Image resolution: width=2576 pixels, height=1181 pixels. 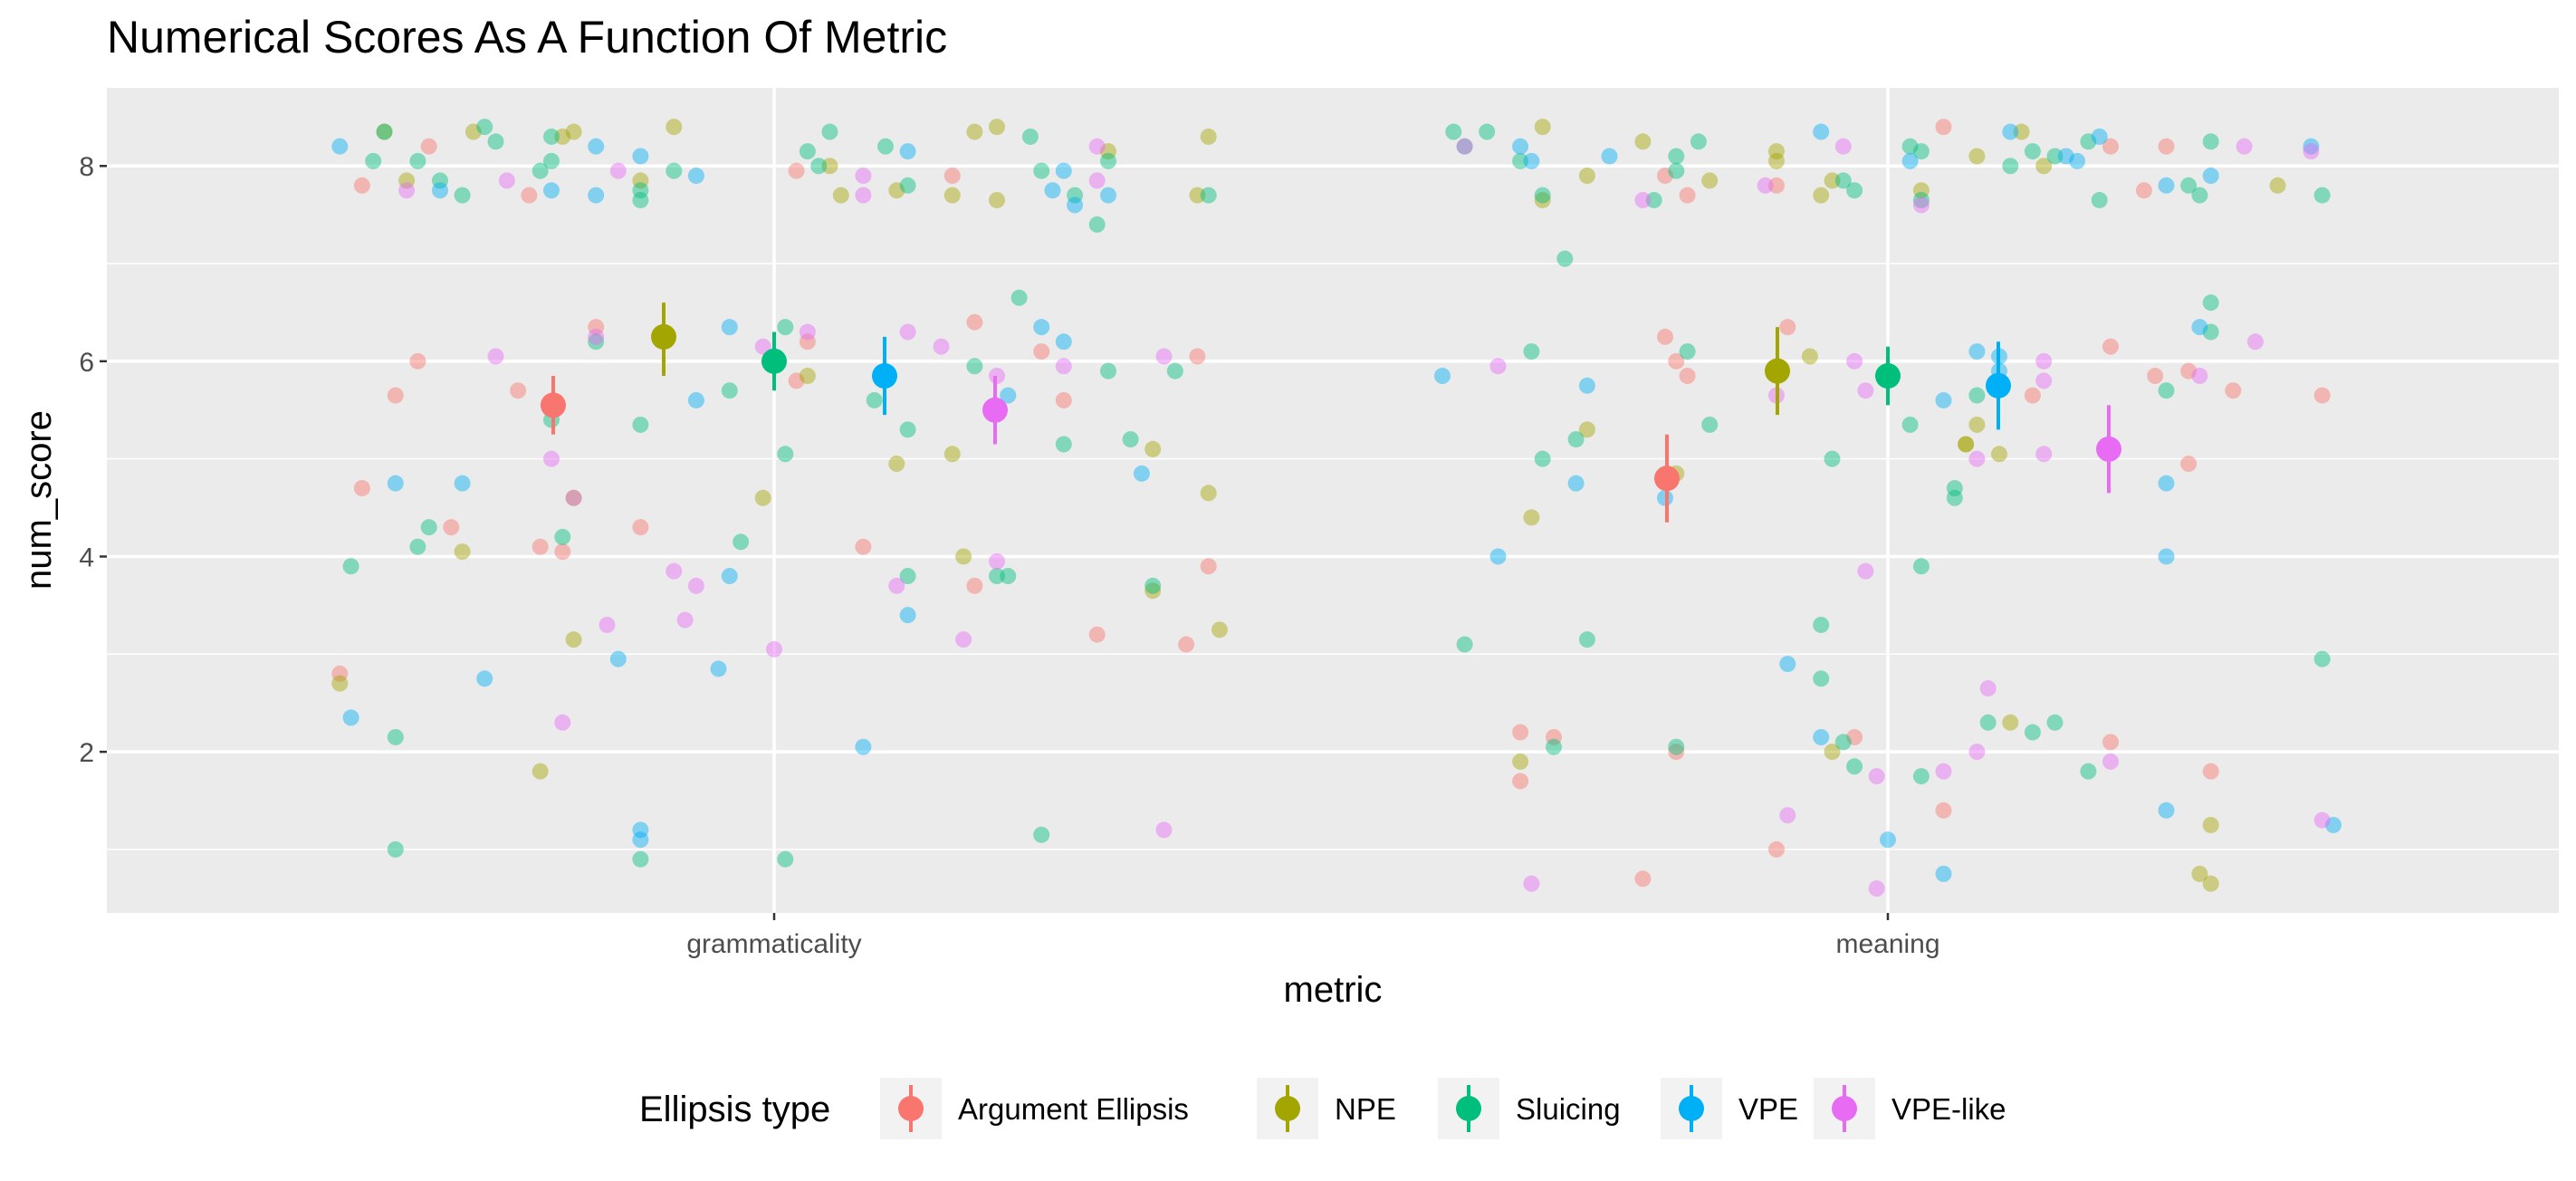 What do you see at coordinates (1331, 412) in the screenshot?
I see `summary-points` at bounding box center [1331, 412].